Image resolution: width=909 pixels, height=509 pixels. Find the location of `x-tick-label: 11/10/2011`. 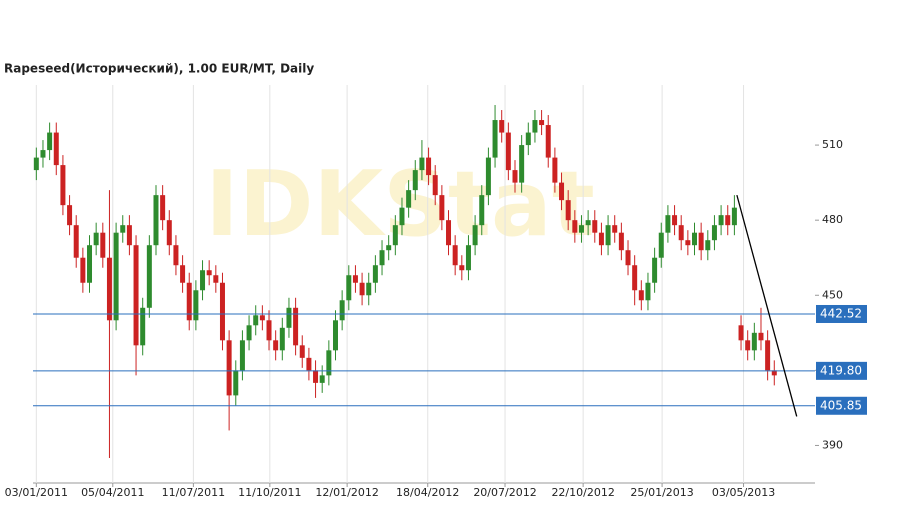

x-tick-label: 11/10/2011 is located at coordinates (269, 492).